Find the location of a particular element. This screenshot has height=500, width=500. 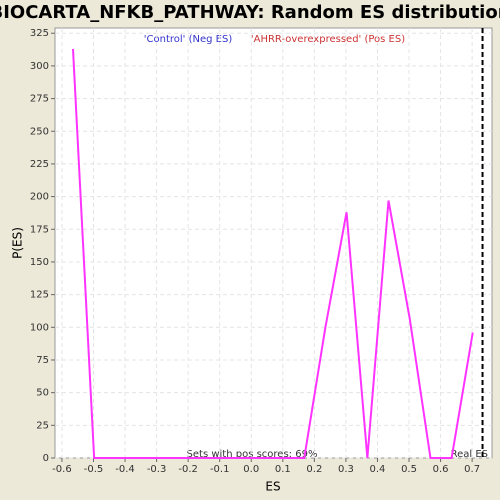

real-es-label: Real ES is located at coordinates (469, 454).